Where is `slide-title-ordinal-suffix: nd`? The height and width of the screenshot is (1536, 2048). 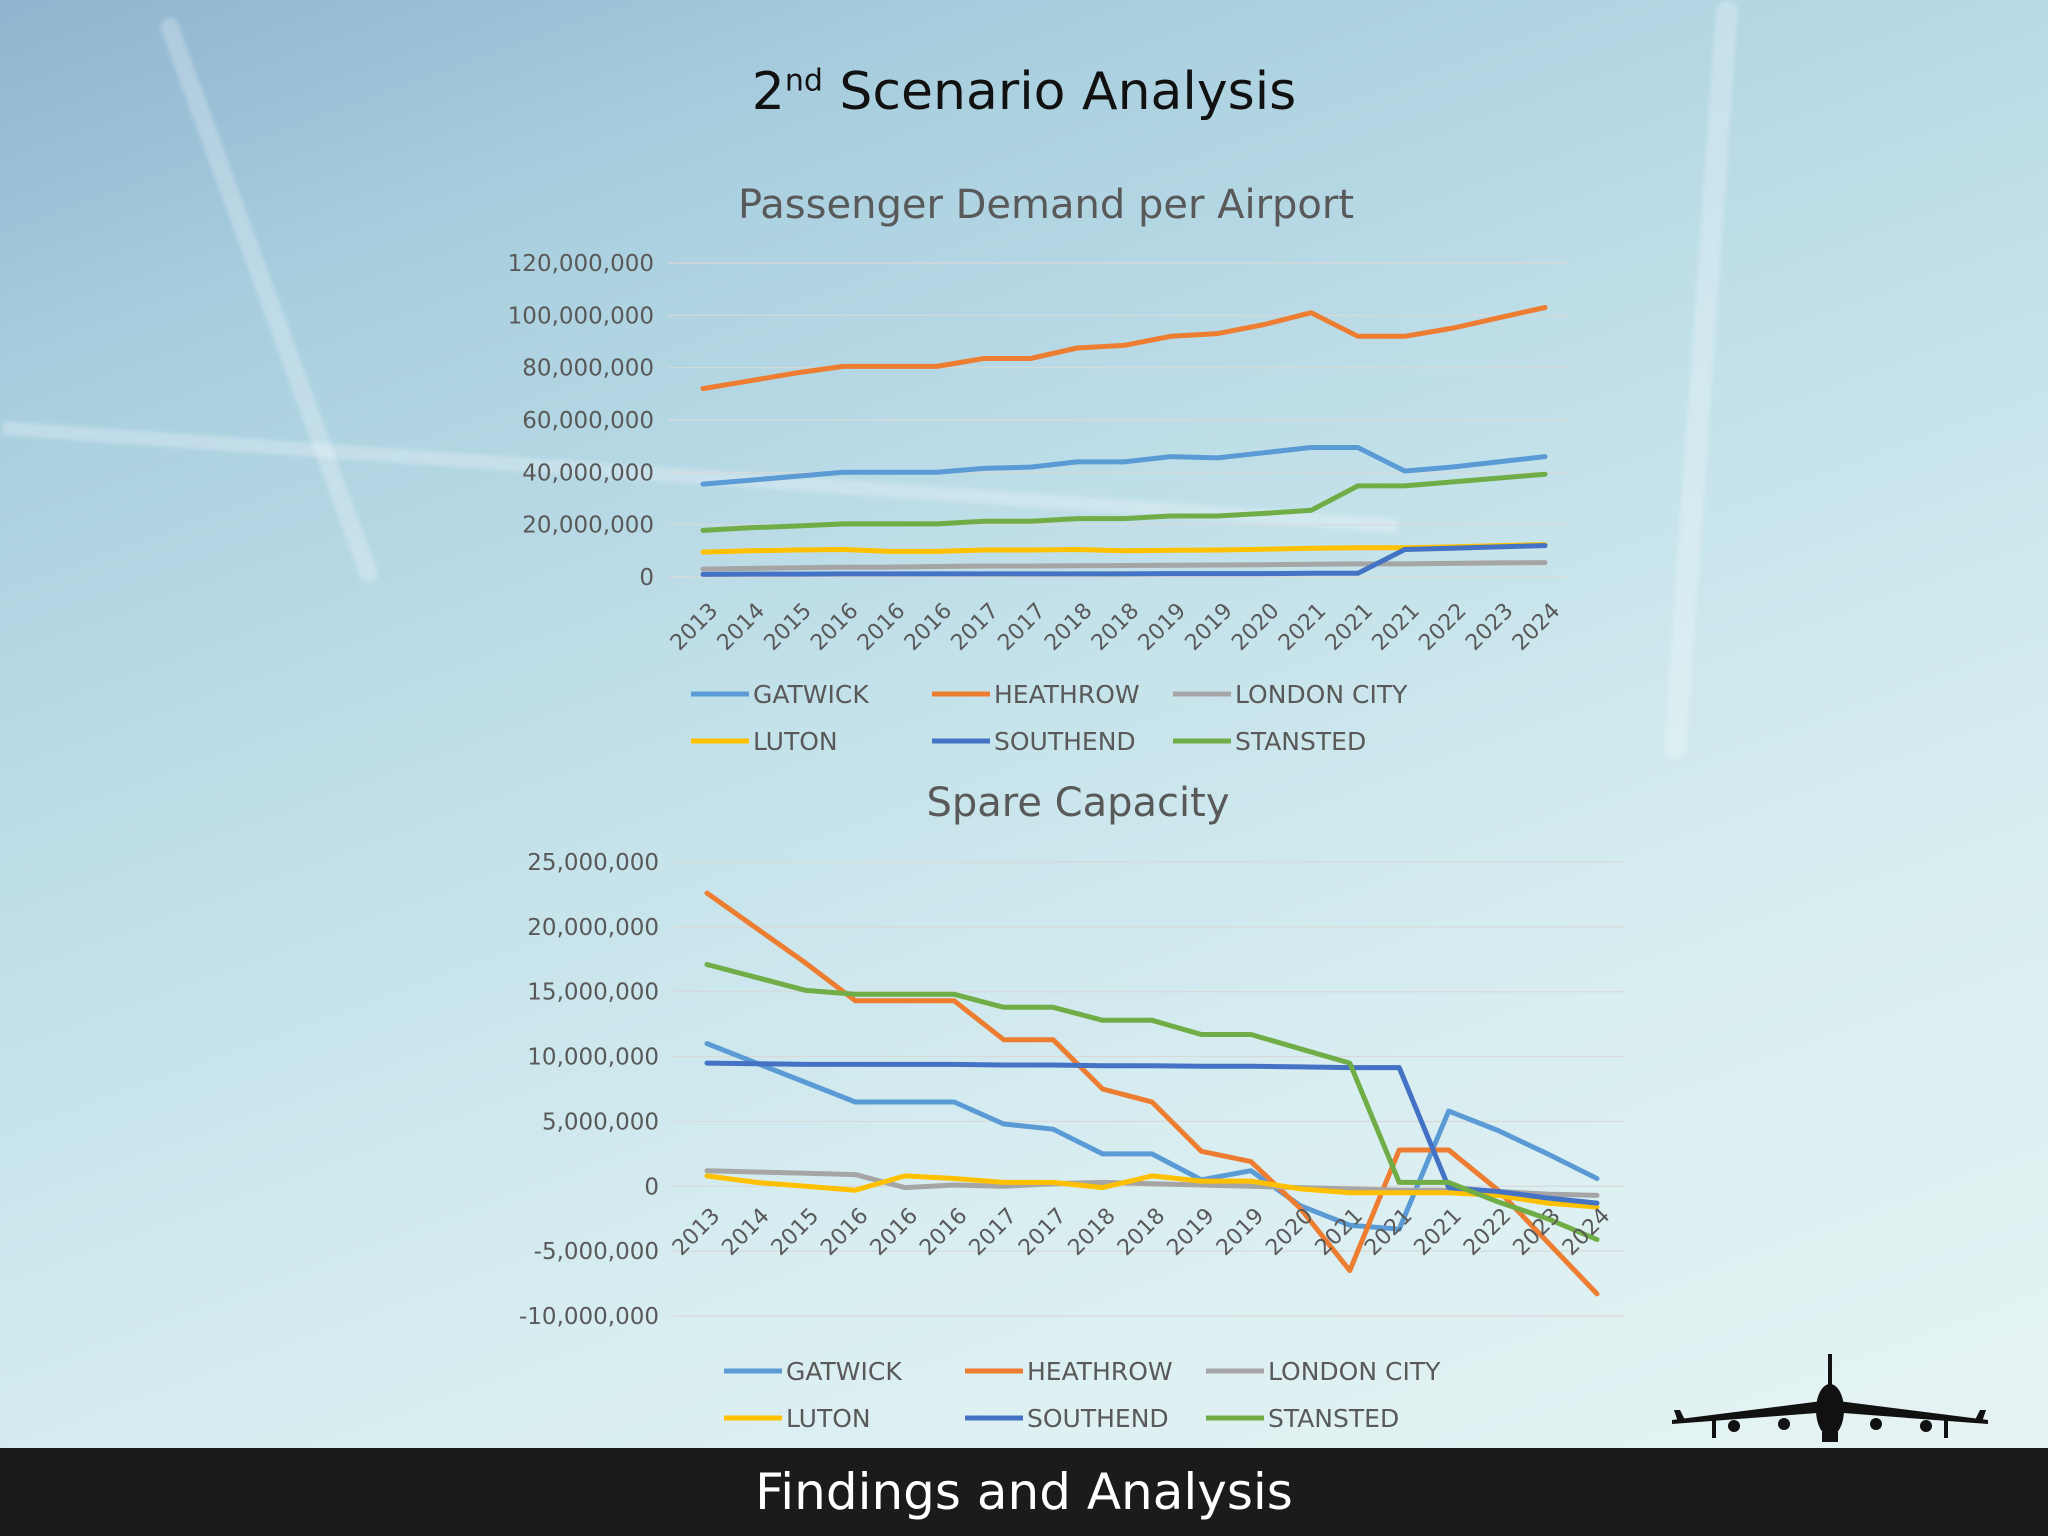
slide-title-ordinal-suffix: nd is located at coordinates (803, 81).